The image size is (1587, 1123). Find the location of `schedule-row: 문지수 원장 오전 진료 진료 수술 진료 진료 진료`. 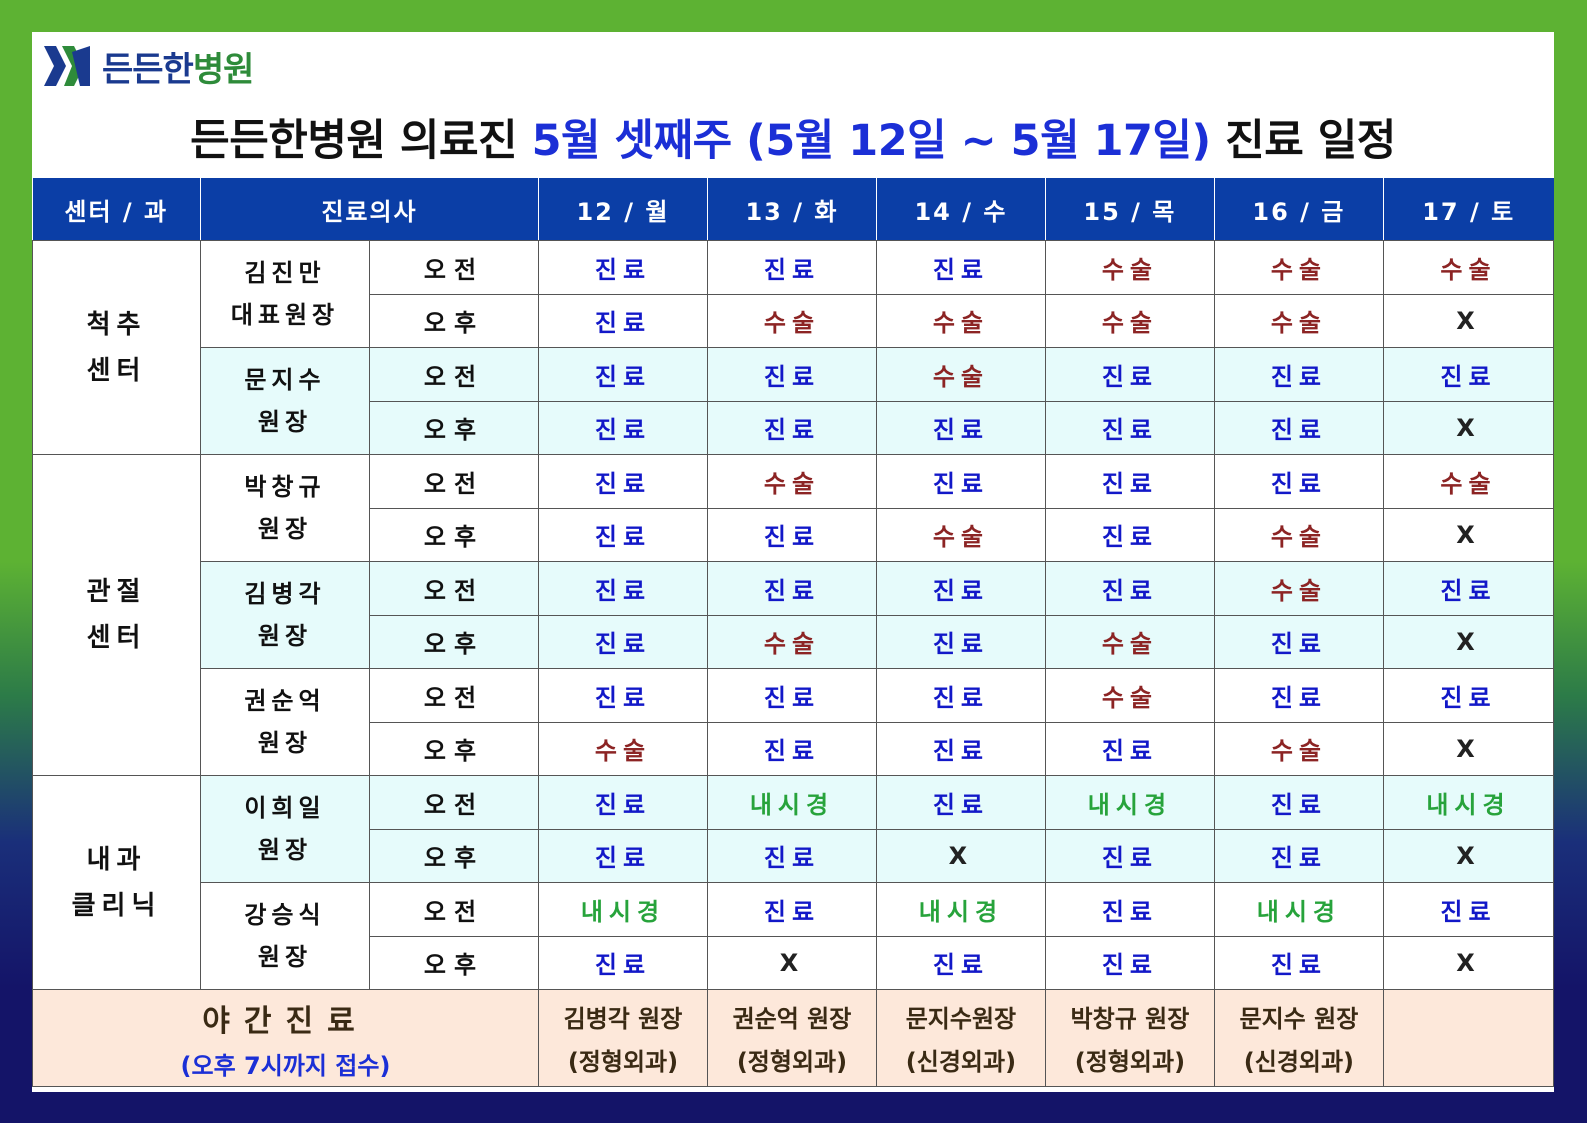

schedule-row: 문지수 원장 오전 진료 진료 수술 진료 진료 진료 is located at coordinates (794, 401).